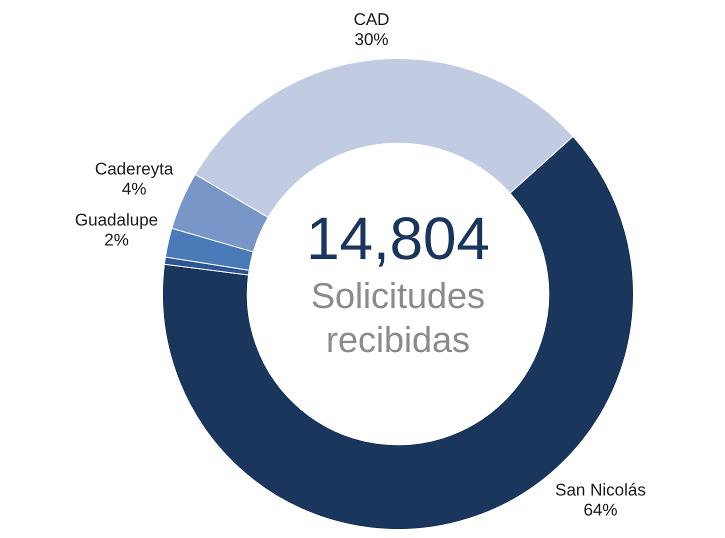 This screenshot has height=538, width=725. Describe the element at coordinates (134, 189) in the screenshot. I see `data-label: 4%` at that location.